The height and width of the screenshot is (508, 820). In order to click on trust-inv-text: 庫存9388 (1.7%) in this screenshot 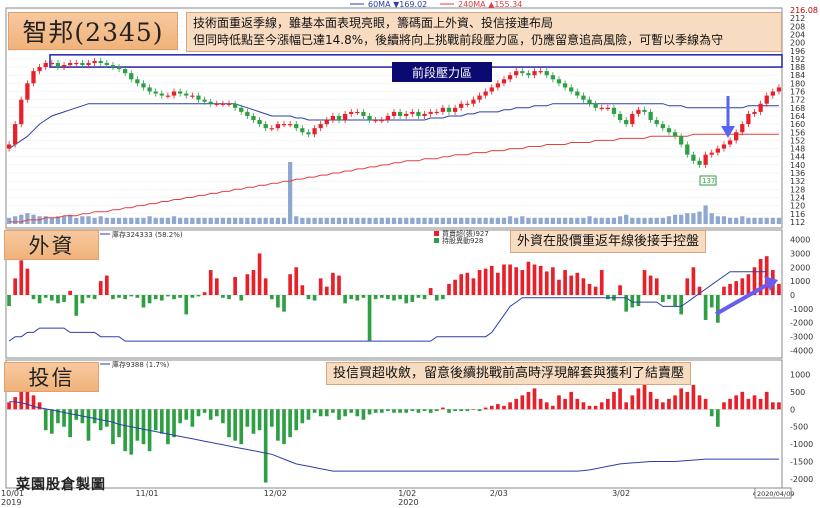, I will do `click(141, 364)`.